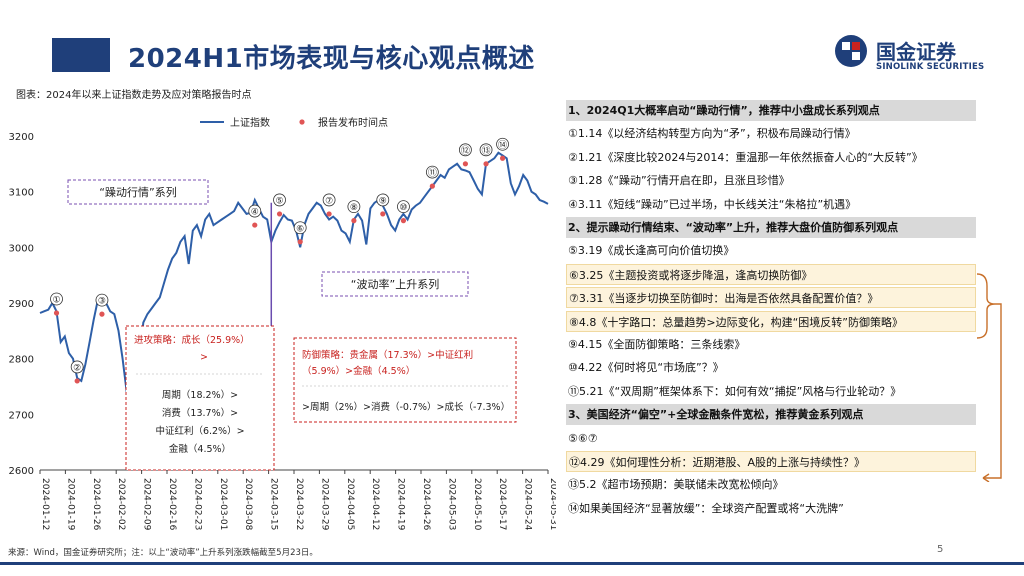 Image resolution: width=1024 pixels, height=576 pixels. I want to click on x-tick-label: 2024-04-12, so click(375, 504).